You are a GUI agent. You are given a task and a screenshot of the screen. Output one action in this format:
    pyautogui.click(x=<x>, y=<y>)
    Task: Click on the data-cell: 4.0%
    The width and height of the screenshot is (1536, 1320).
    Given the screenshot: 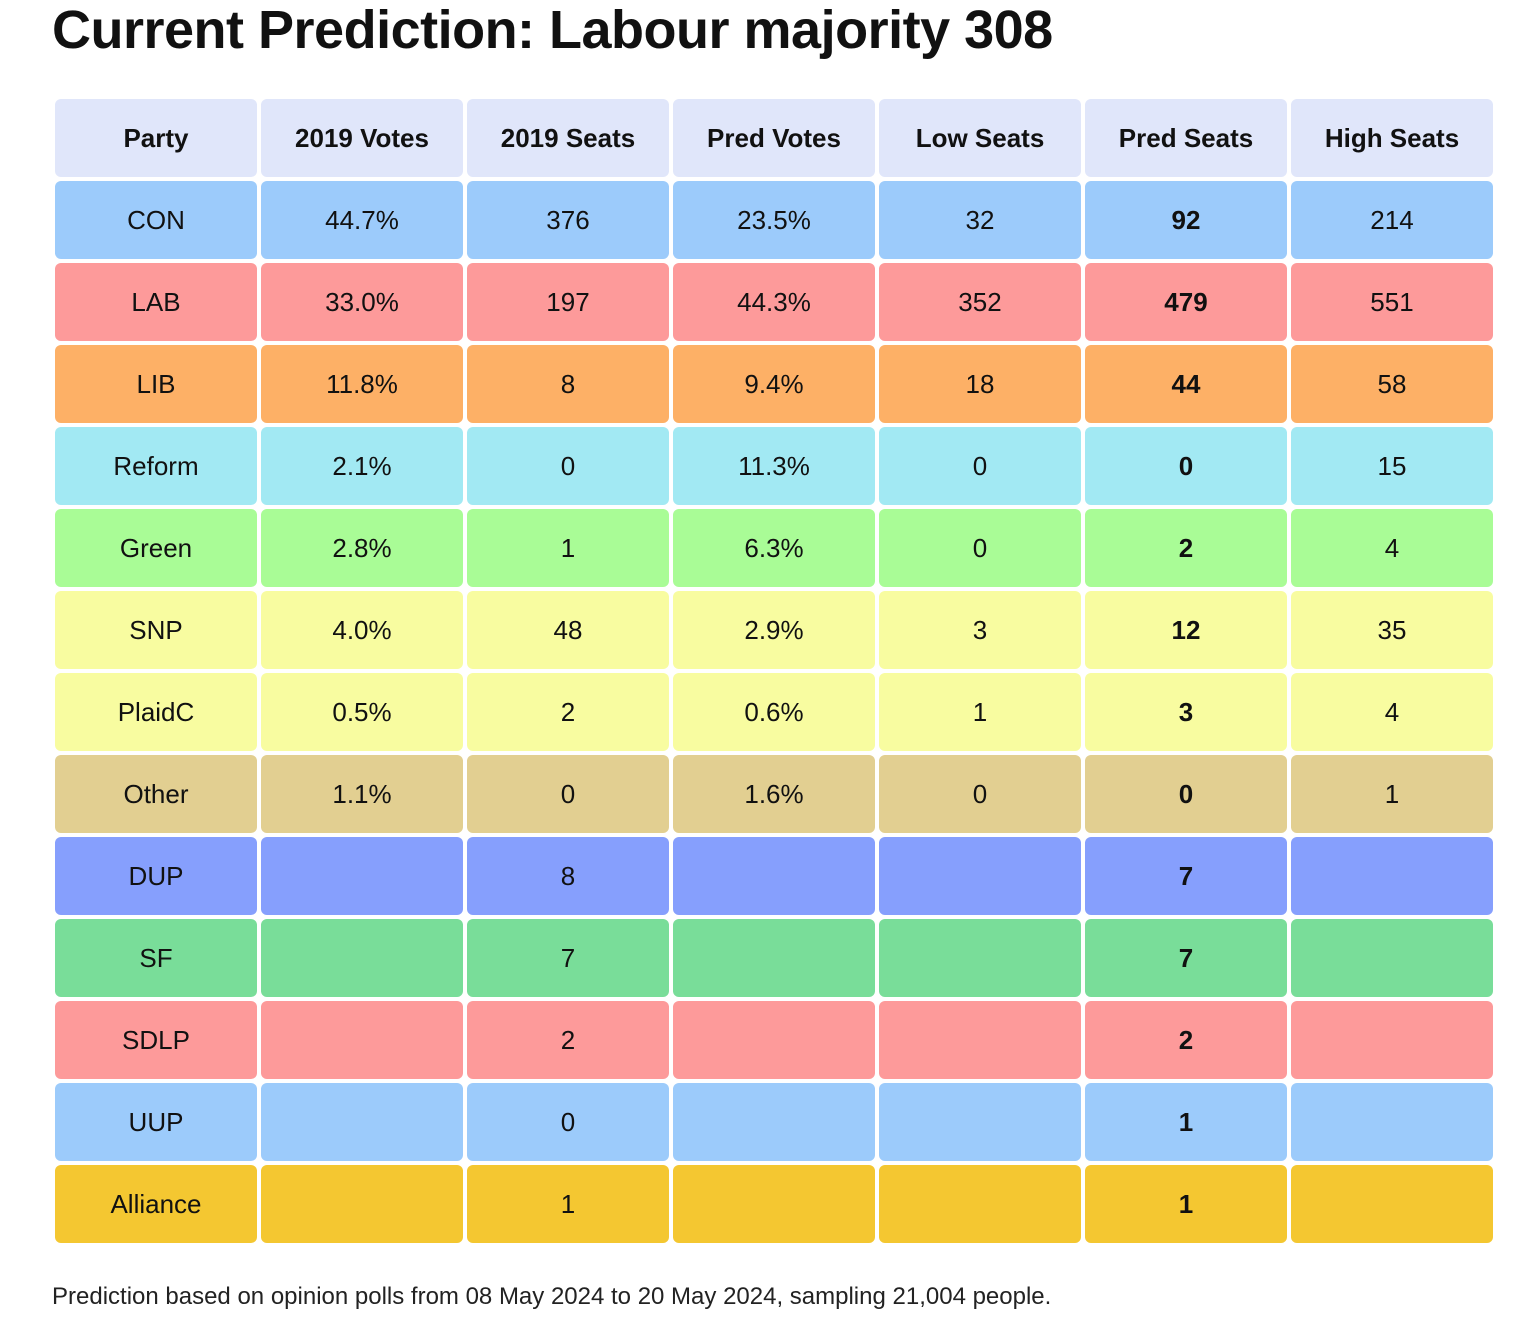 What is the action you would take?
    pyautogui.click(x=362, y=630)
    